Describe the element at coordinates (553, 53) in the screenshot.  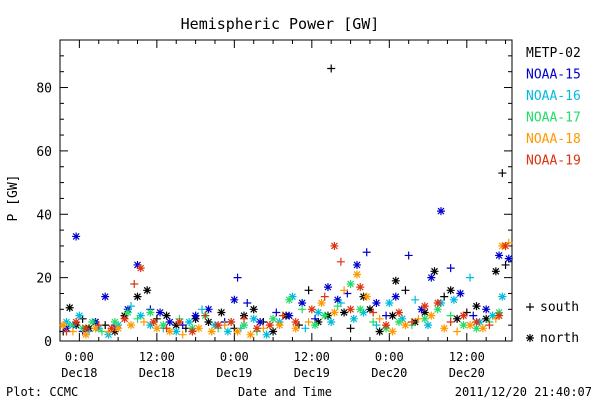
I see `legend-entry: METP-02` at that location.